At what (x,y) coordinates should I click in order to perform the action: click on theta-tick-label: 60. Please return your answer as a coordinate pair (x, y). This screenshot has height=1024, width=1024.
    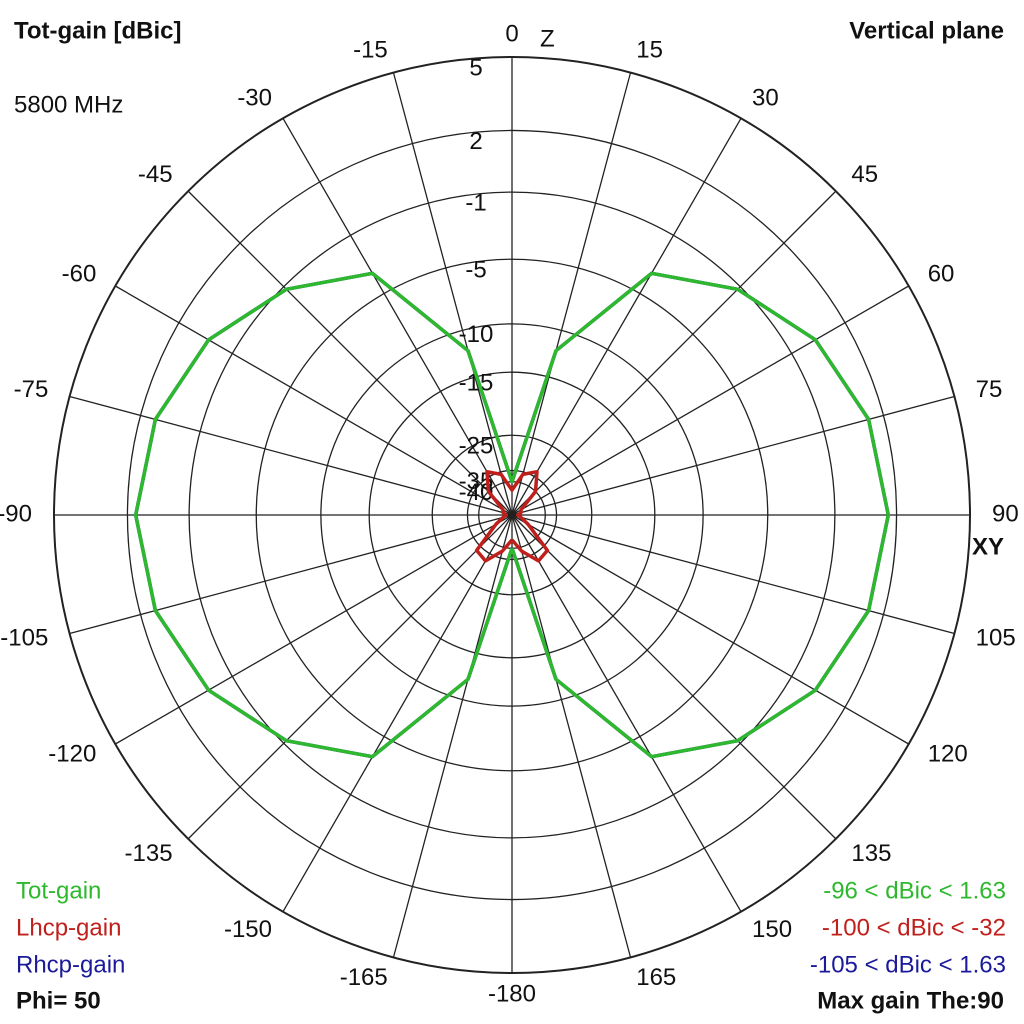
    Looking at the image, I should click on (941, 273).